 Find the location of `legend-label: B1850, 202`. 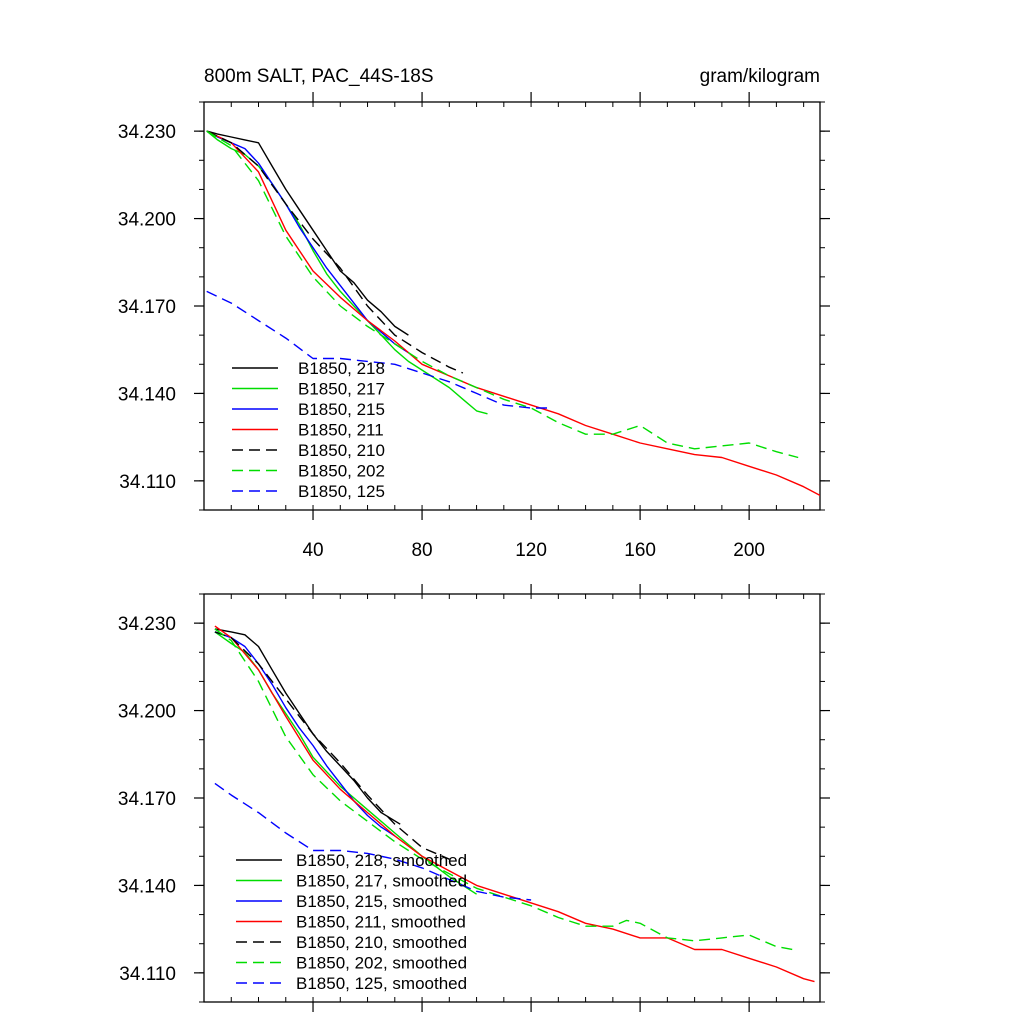

legend-label: B1850, 202 is located at coordinates (341, 471).